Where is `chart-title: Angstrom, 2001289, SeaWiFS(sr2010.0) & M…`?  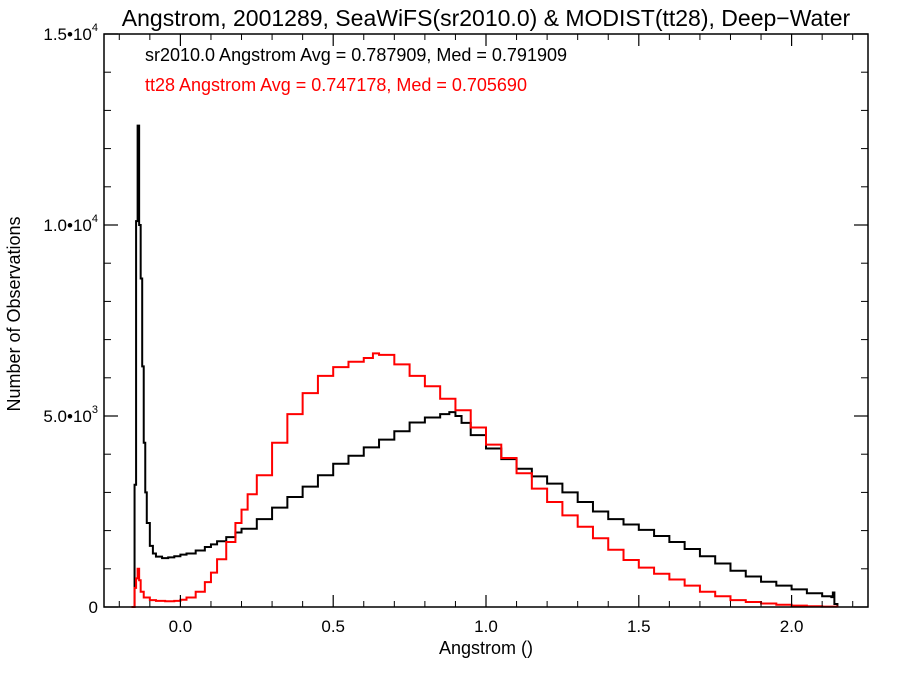 chart-title: Angstrom, 2001289, SeaWiFS(sr2010.0) & M… is located at coordinates (486, 18).